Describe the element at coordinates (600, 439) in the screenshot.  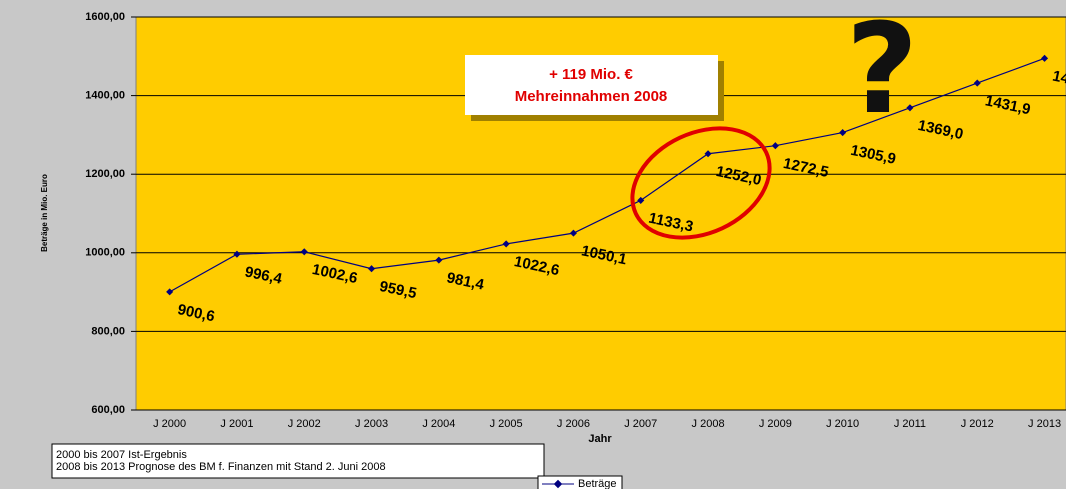
I see `x-axis-title: Jahr` at that location.